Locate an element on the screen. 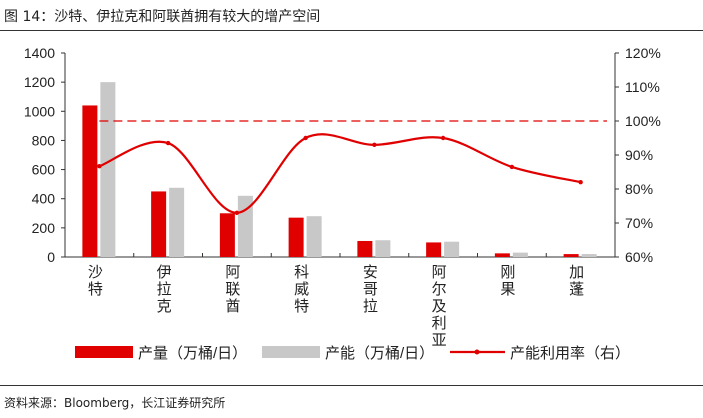  title-divider is located at coordinates (351, 30).